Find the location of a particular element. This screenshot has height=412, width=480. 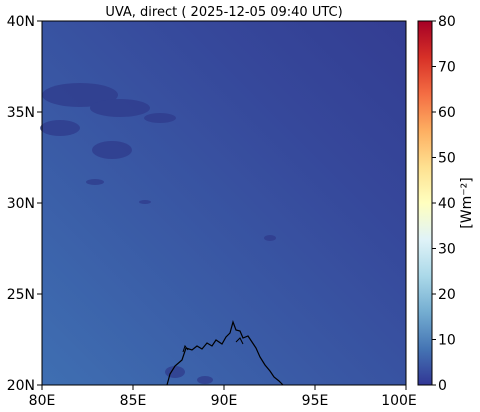

colorbar-tick-label: 30 is located at coordinates (447, 250).